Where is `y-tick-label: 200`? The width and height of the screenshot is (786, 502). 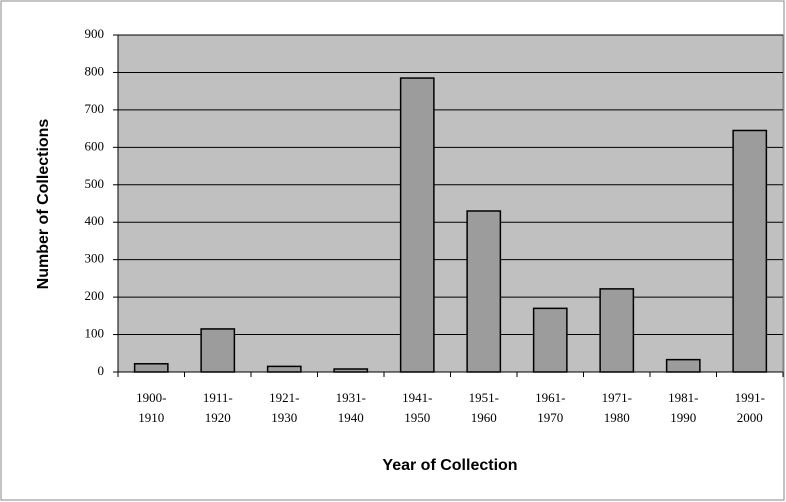 y-tick-label: 200 is located at coordinates (95, 295).